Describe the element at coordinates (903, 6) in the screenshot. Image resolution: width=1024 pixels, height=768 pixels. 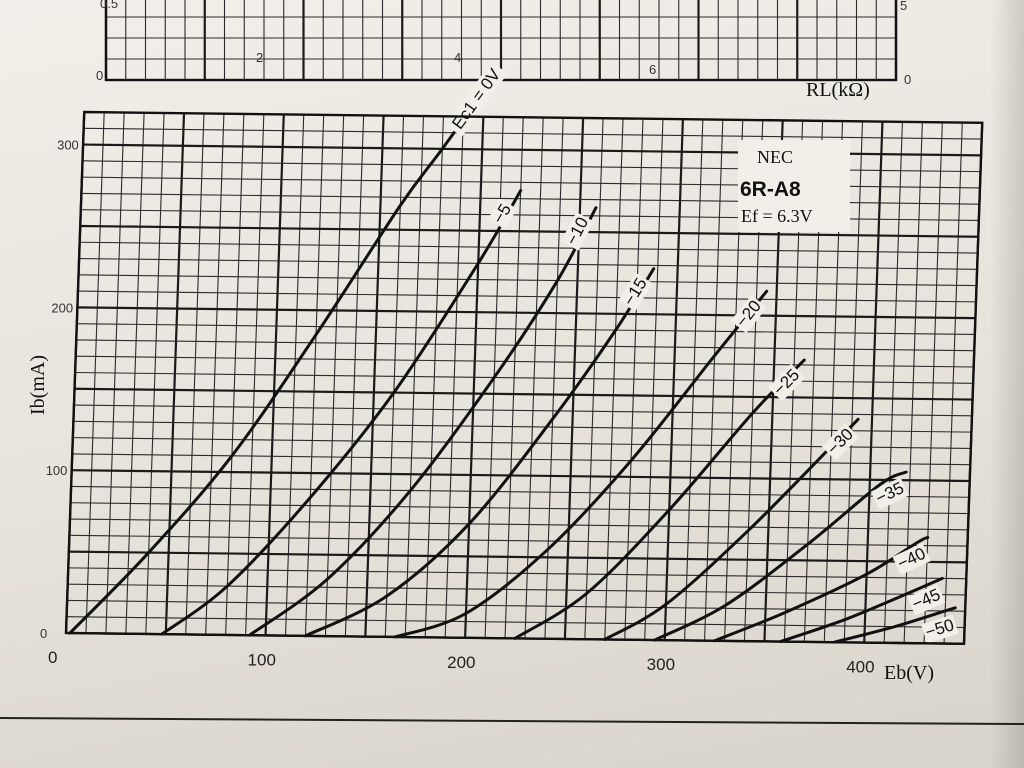
I see `upper-right-tick-top: 5` at that location.